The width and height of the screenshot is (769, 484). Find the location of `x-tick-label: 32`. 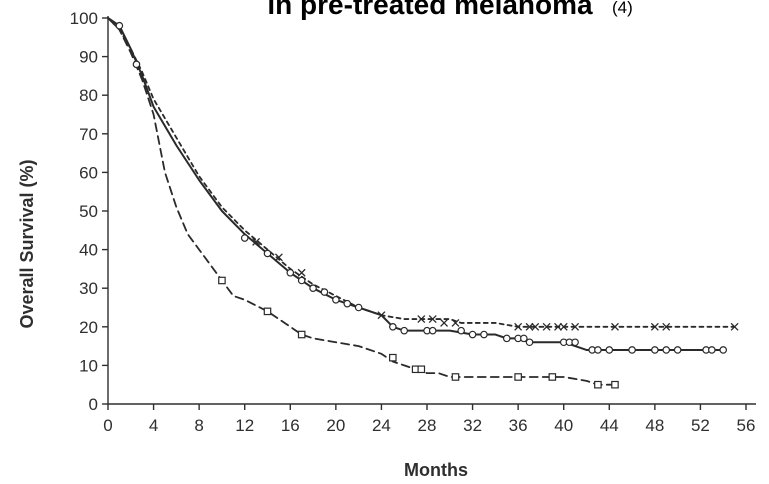

x-tick-label: 32 is located at coordinates (472, 425).